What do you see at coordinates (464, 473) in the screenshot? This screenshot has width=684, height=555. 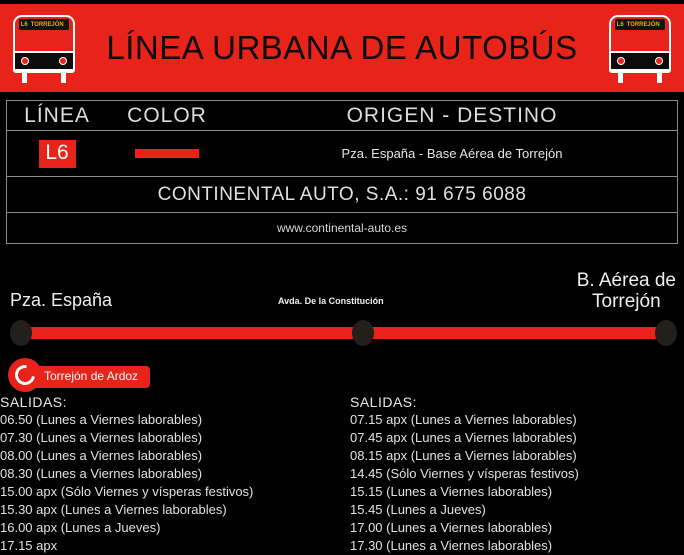 I see `departure-item: 14.45 (Sólo Viernes y vísperas festivos)` at bounding box center [464, 473].